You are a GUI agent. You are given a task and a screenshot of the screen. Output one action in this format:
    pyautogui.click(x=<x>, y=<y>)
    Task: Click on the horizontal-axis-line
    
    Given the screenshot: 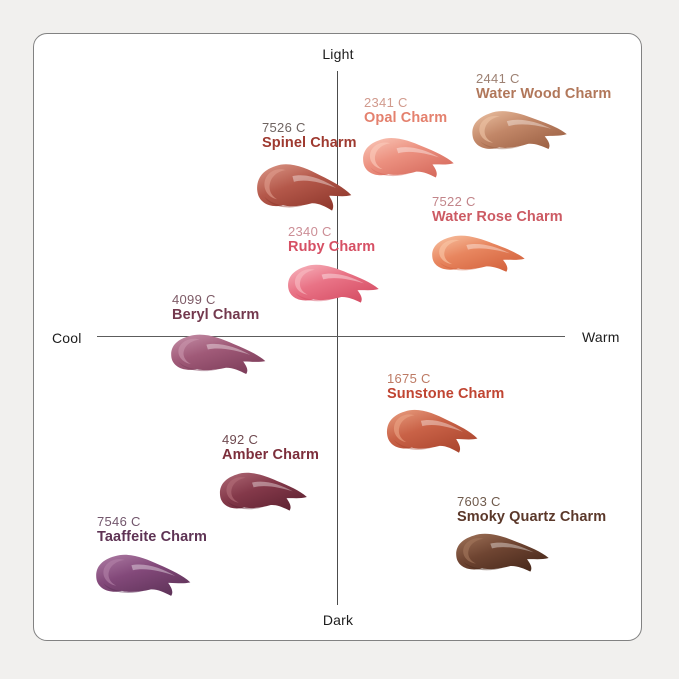 What is the action you would take?
    pyautogui.click(x=331, y=337)
    